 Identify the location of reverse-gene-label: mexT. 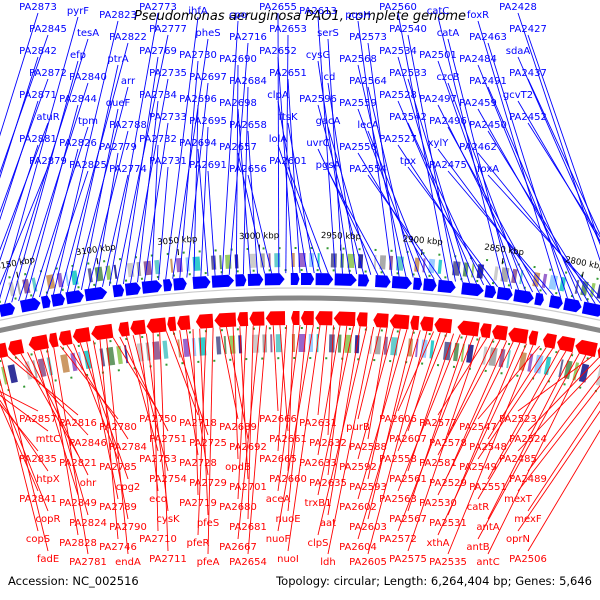
(518, 499).